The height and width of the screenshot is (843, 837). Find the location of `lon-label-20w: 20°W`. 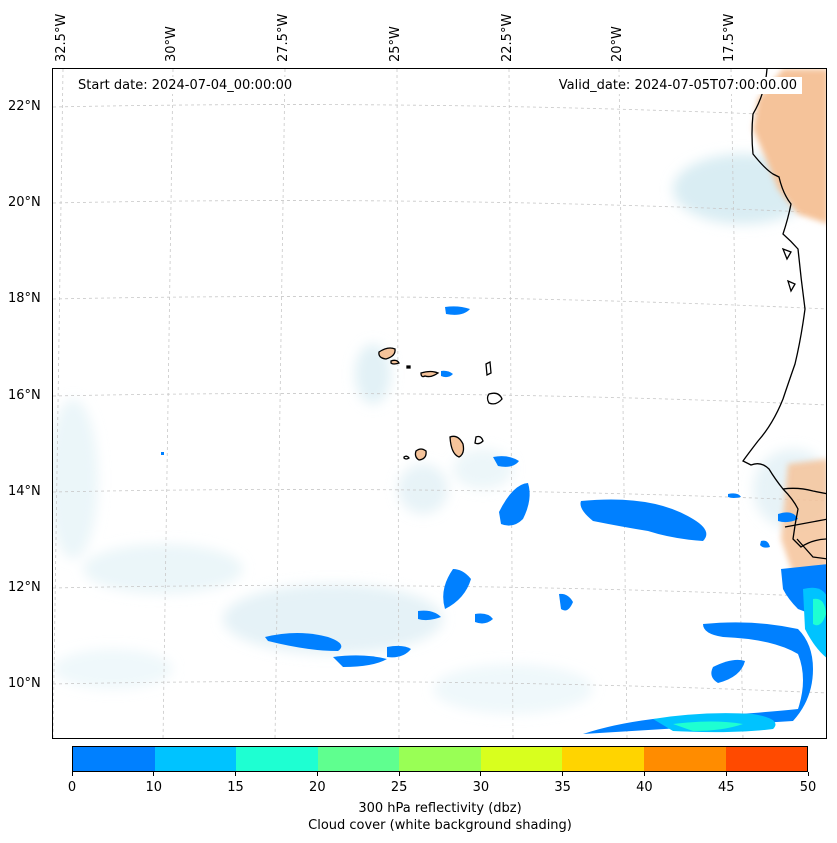

lon-label-20w: 20°W is located at coordinates (617, 44).